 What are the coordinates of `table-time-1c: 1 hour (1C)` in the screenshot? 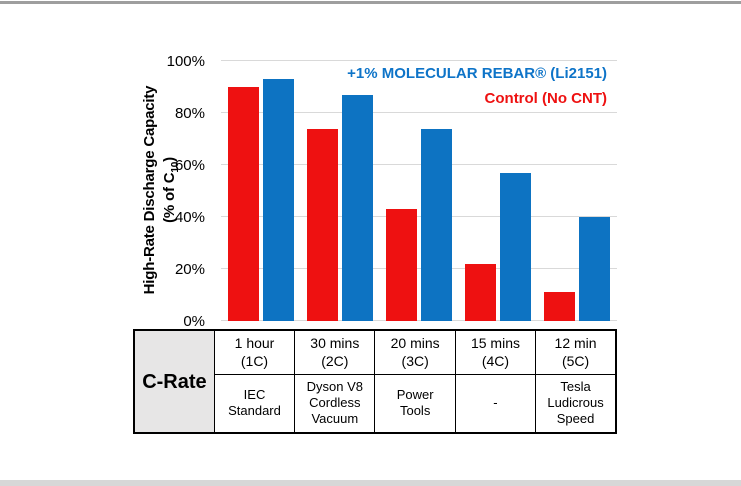 It's located at (254, 352).